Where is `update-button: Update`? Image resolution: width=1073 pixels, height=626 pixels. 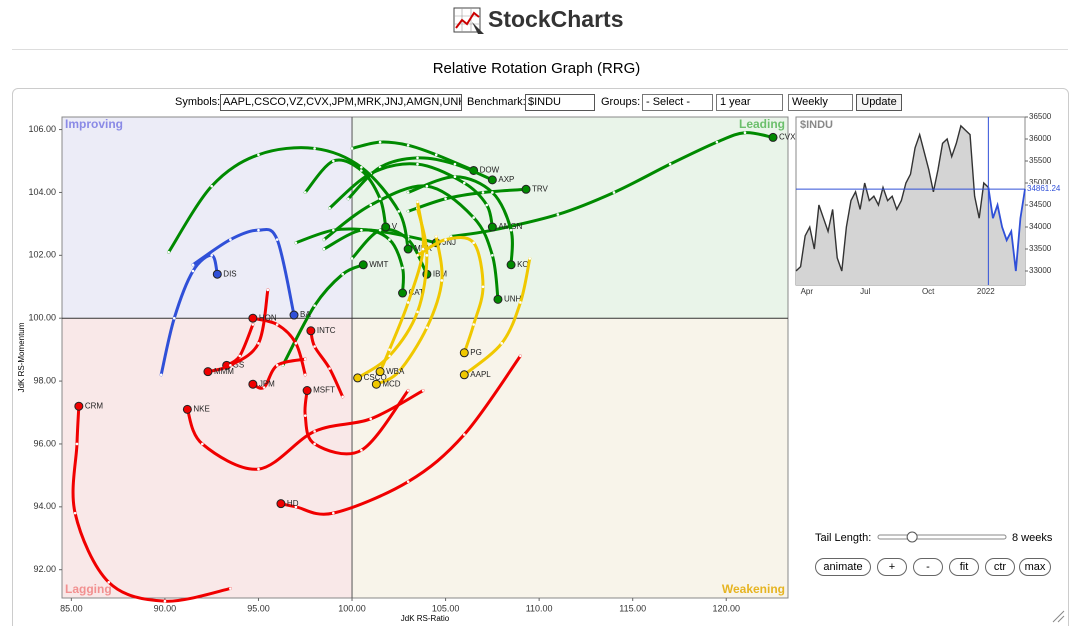
update-button: Update is located at coordinates (879, 102).